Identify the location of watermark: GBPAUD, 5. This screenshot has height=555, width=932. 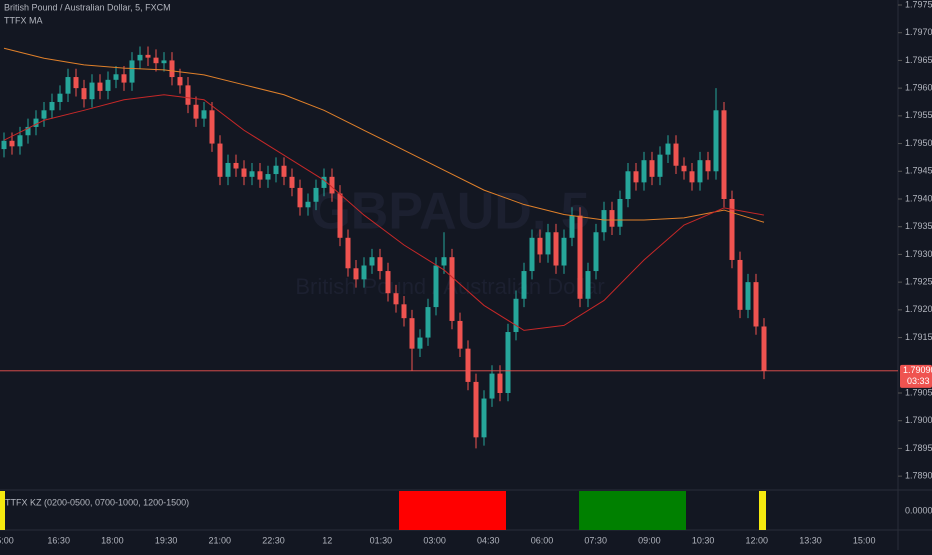
(449, 212).